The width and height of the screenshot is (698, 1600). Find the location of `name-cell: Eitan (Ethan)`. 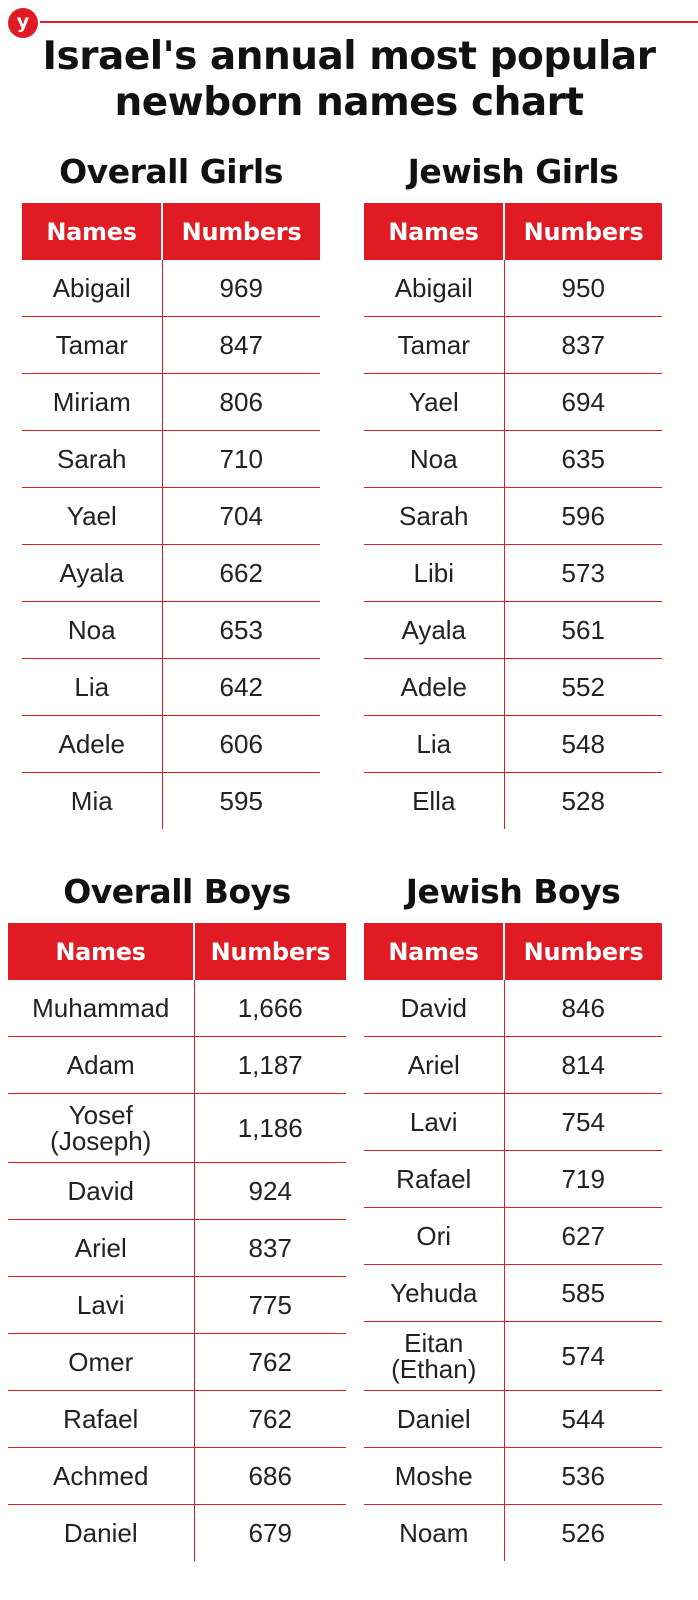

name-cell: Eitan (Ethan) is located at coordinates (434, 1356).